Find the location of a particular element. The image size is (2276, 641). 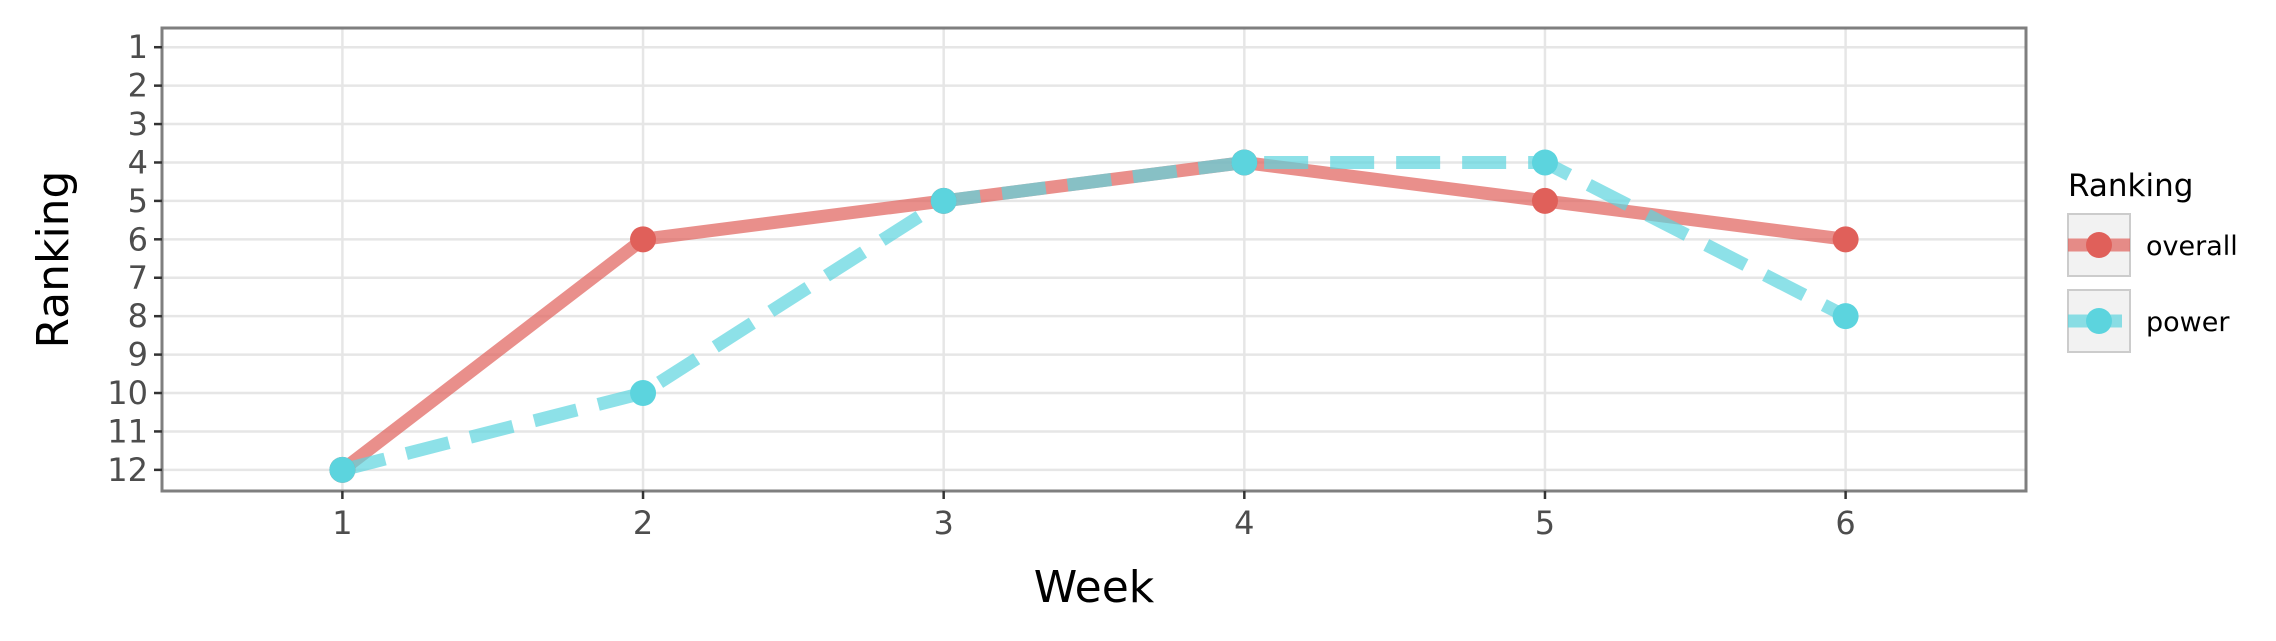

legend: Ranking overall power is located at coordinates (2152, 260).